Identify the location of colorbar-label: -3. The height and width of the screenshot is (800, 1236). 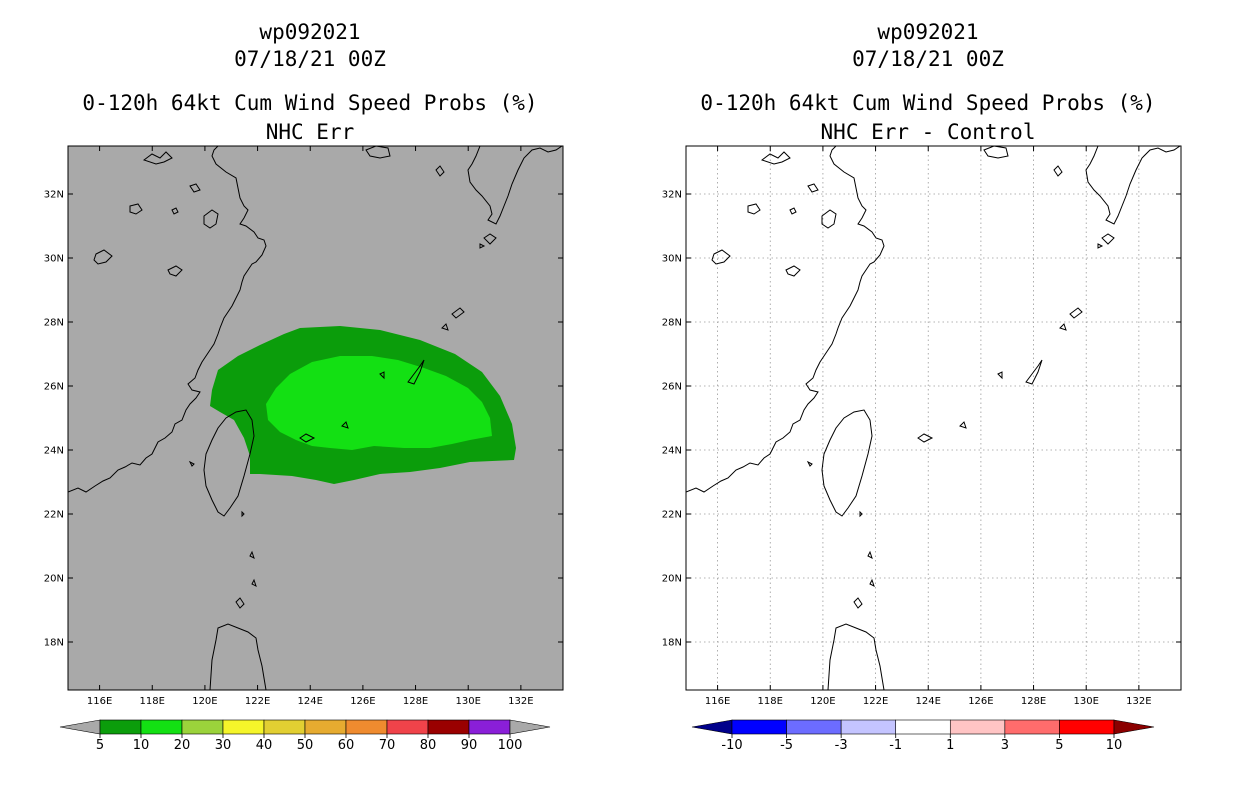
(841, 745).